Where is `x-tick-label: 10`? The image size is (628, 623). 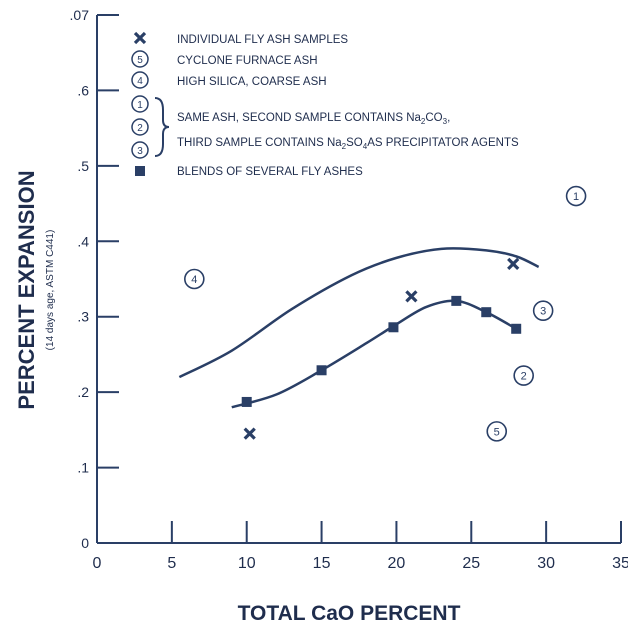
x-tick-label: 10 is located at coordinates (247, 563).